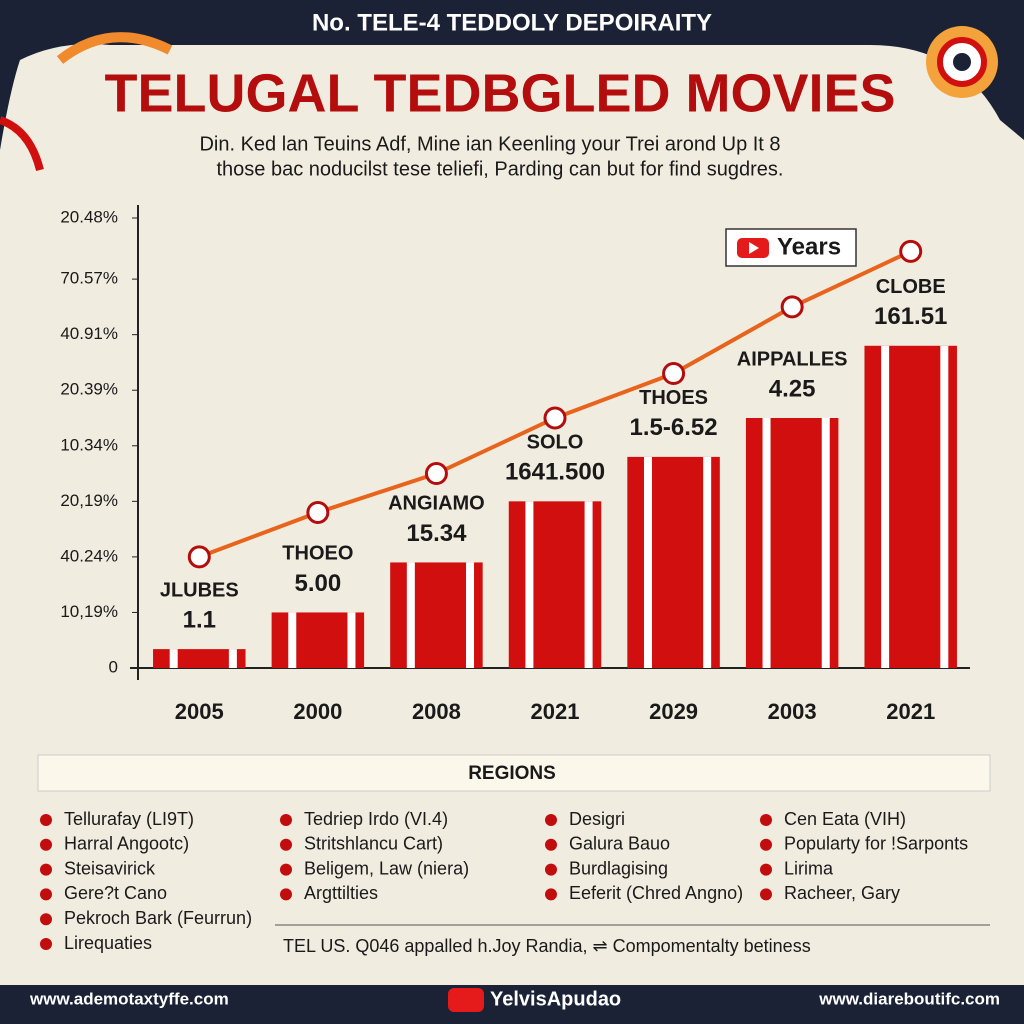 This screenshot has height=1024, width=1024. Describe the element at coordinates (89, 444) in the screenshot. I see `y-tick-label: 10.34%` at that location.